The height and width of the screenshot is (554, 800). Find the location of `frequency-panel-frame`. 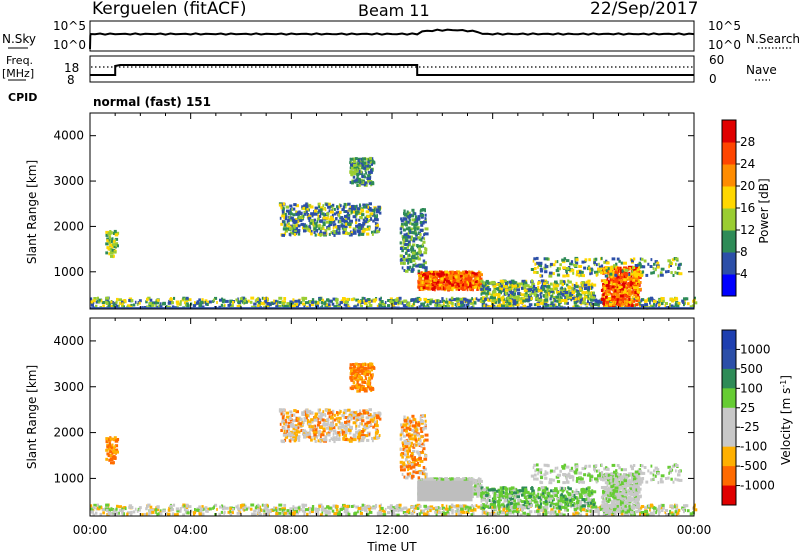

frequency-panel-frame is located at coordinates (392, 69).